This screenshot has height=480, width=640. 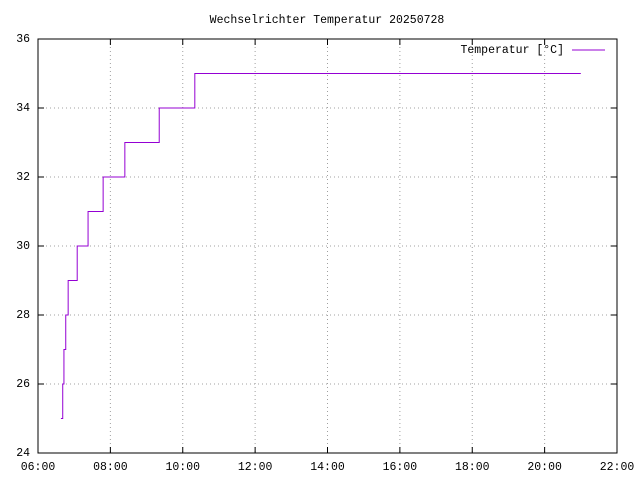 What do you see at coordinates (400, 467) in the screenshot?
I see `x-tick-label: 16:00` at bounding box center [400, 467].